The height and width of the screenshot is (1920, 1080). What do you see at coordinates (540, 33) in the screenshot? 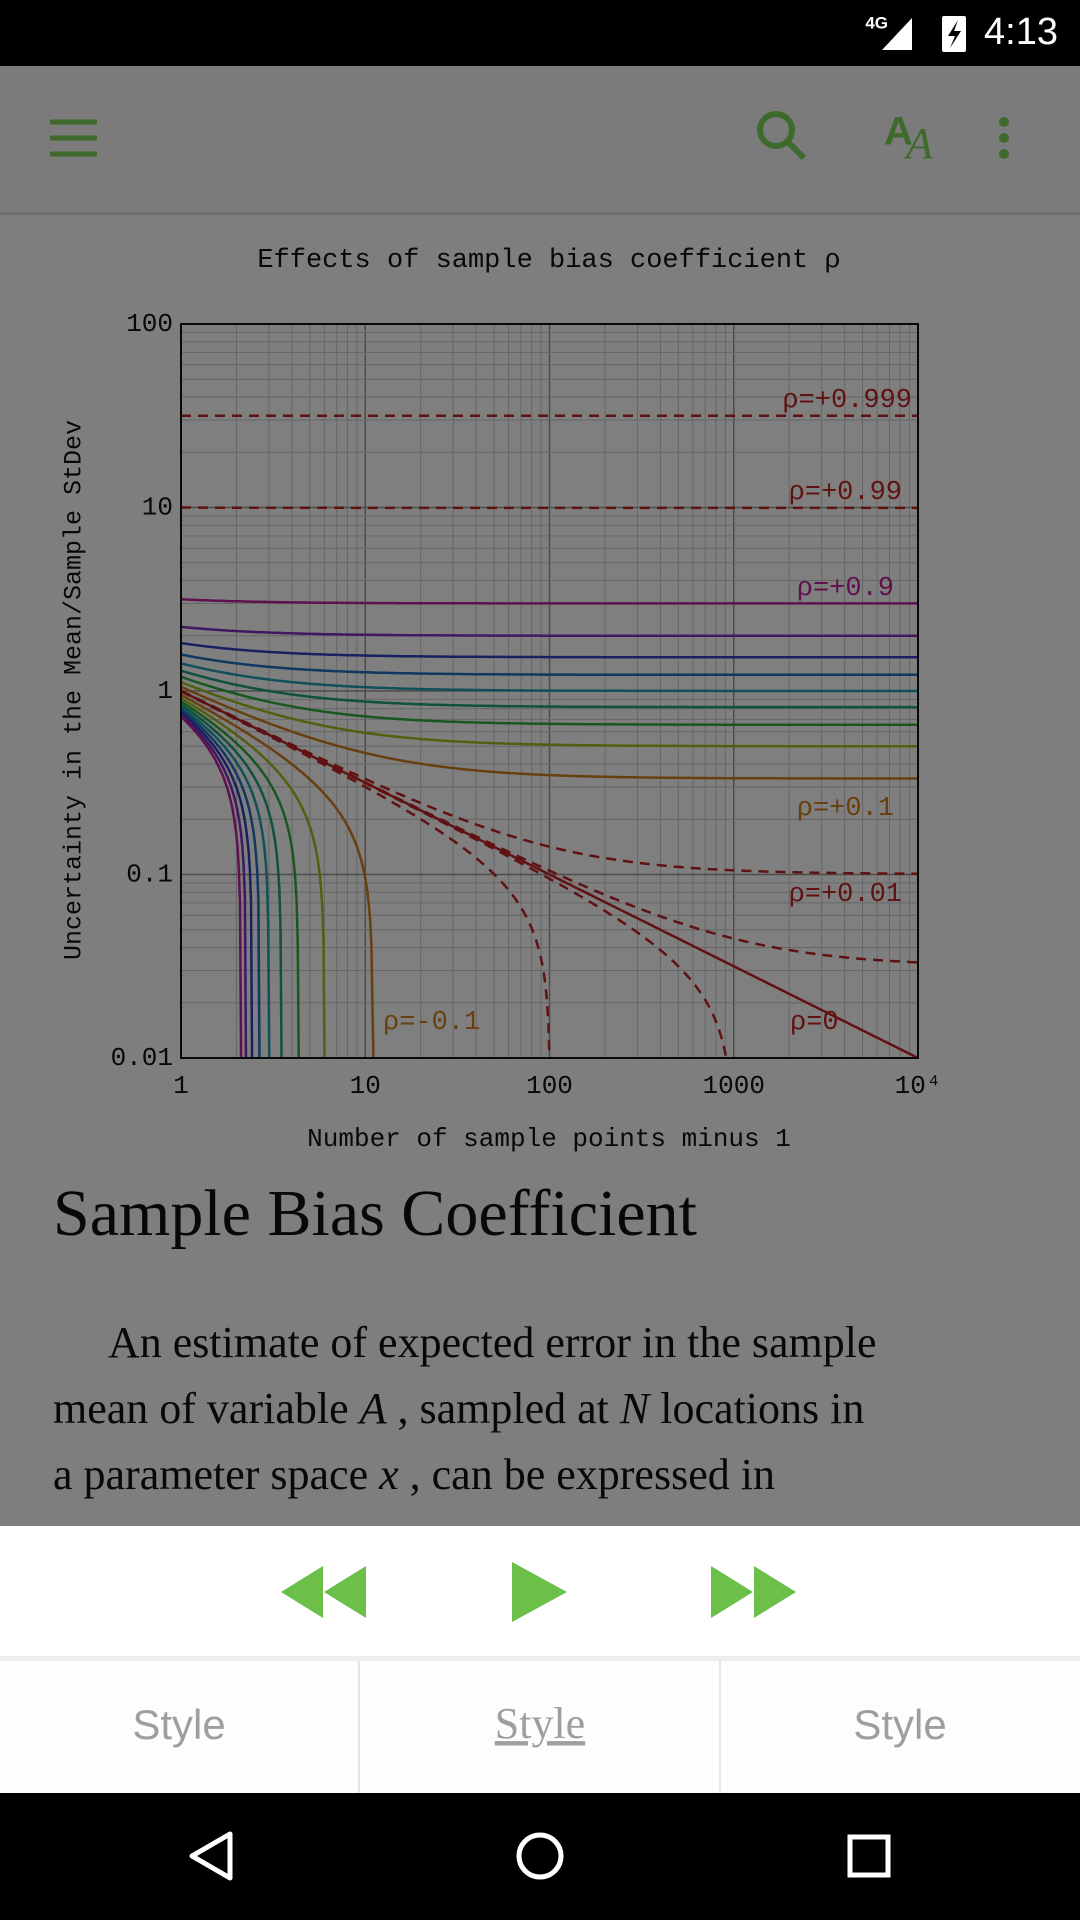
I see `status-bar` at bounding box center [540, 33].